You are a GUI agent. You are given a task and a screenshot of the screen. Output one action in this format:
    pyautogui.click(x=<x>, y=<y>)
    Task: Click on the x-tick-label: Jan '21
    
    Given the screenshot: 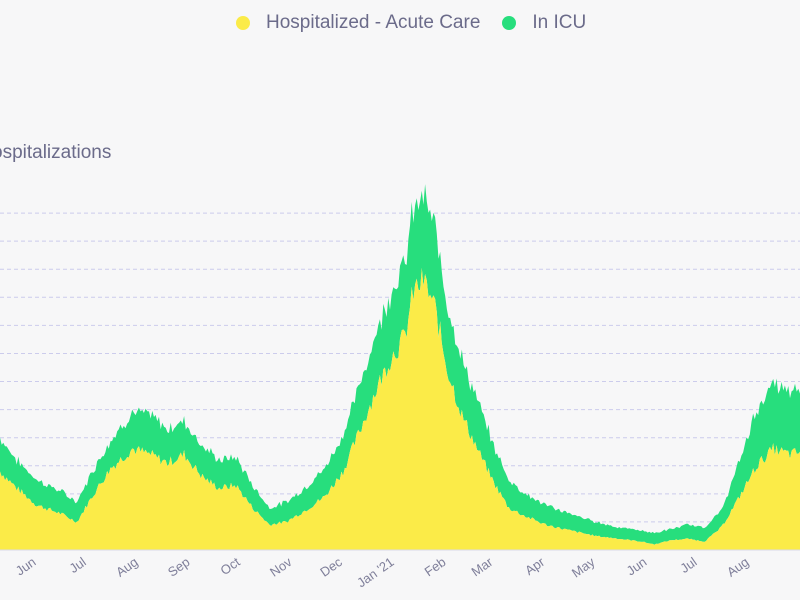 What is the action you would take?
    pyautogui.click(x=375, y=572)
    